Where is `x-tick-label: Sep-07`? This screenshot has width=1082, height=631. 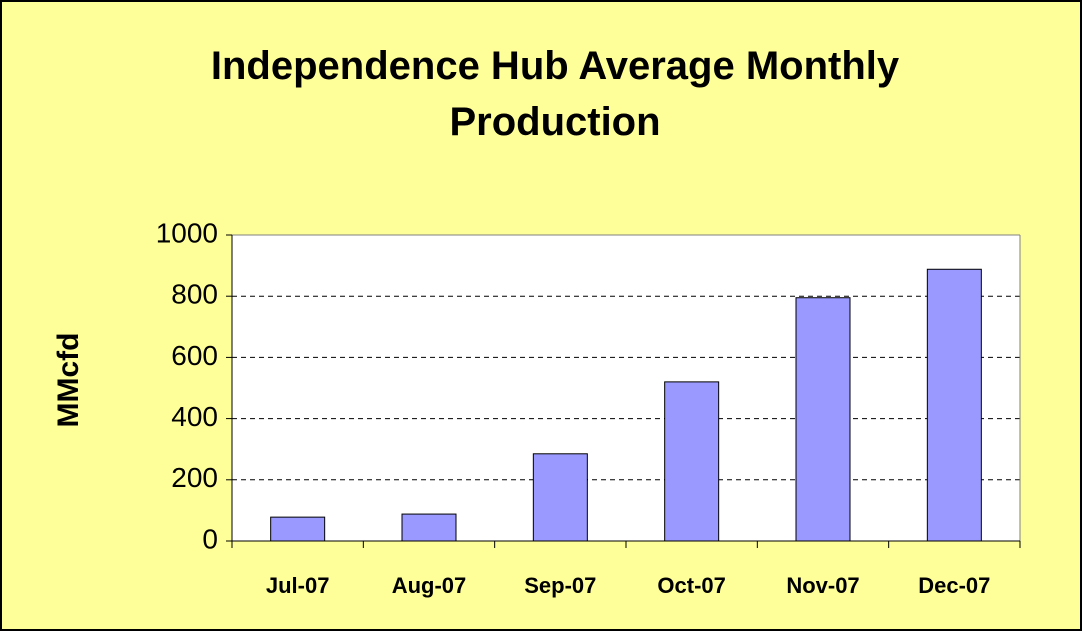 x-tick-label: Sep-07 is located at coordinates (560, 585).